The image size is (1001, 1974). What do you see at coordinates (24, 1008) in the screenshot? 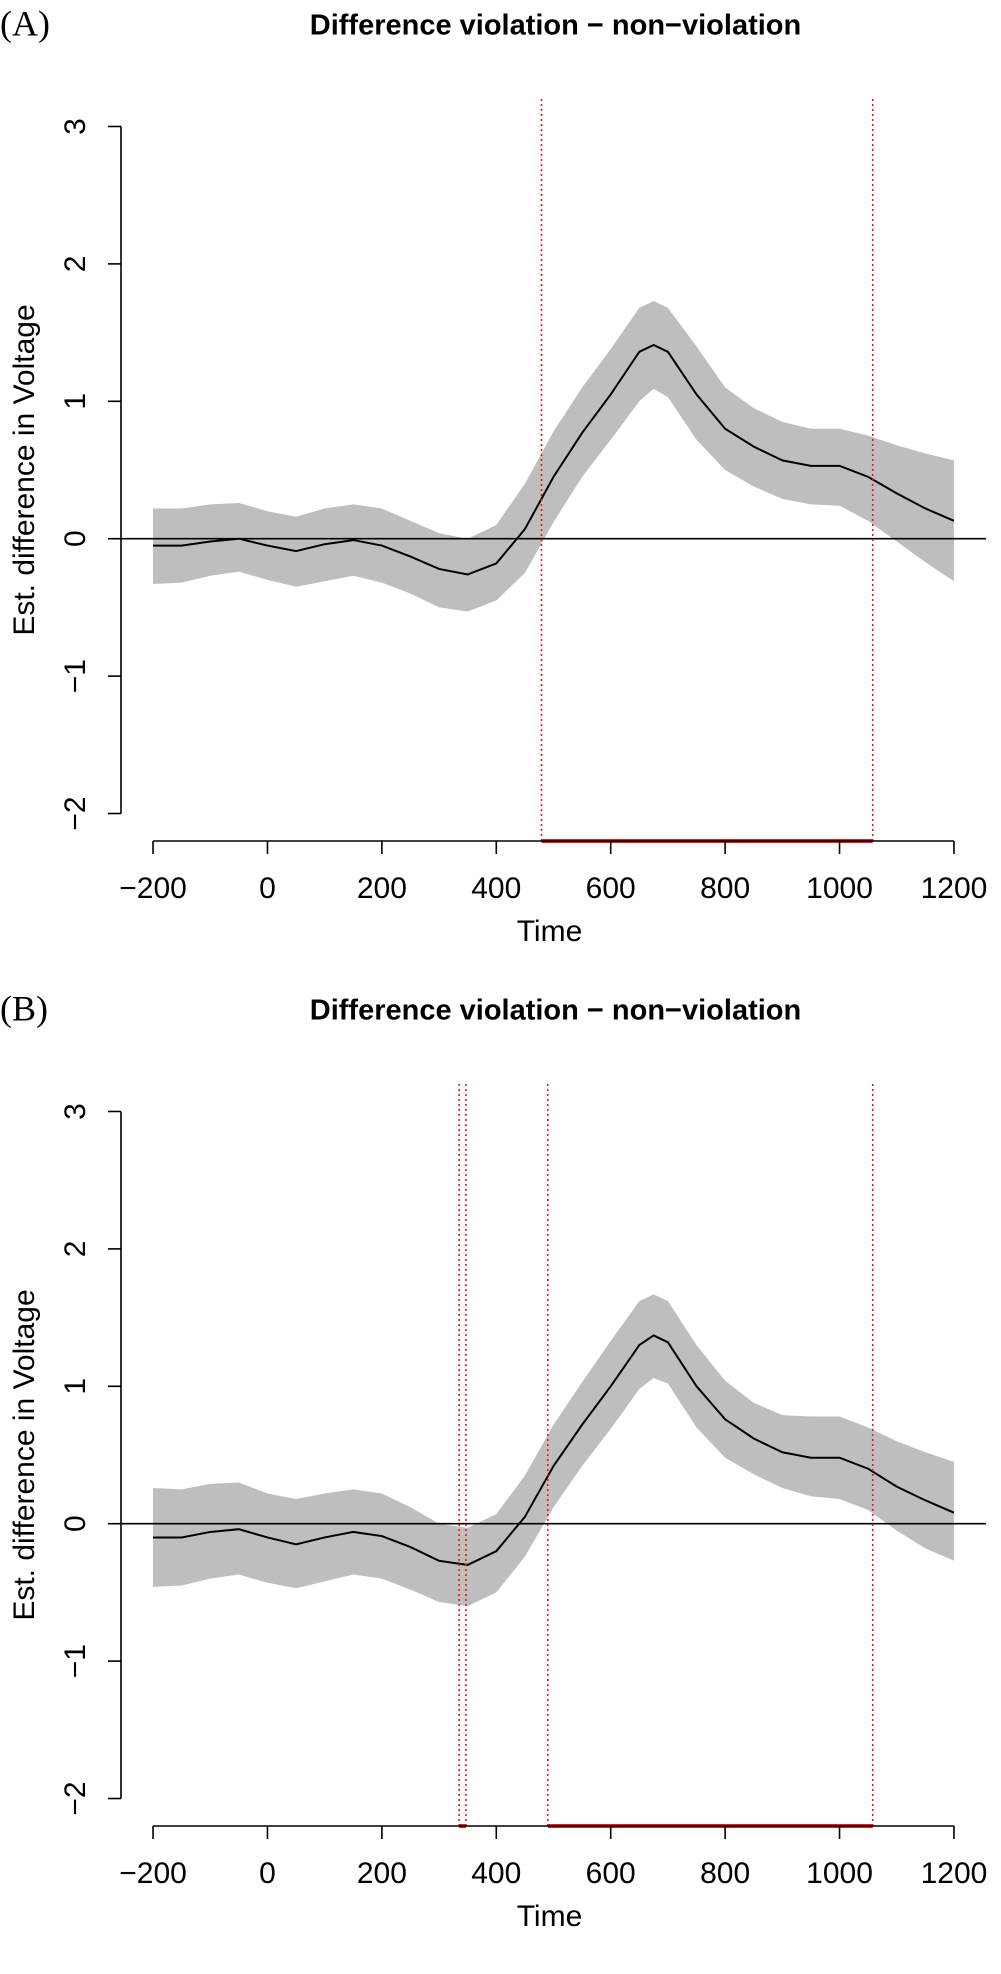
I see `panel-label: (B)` at bounding box center [24, 1008].